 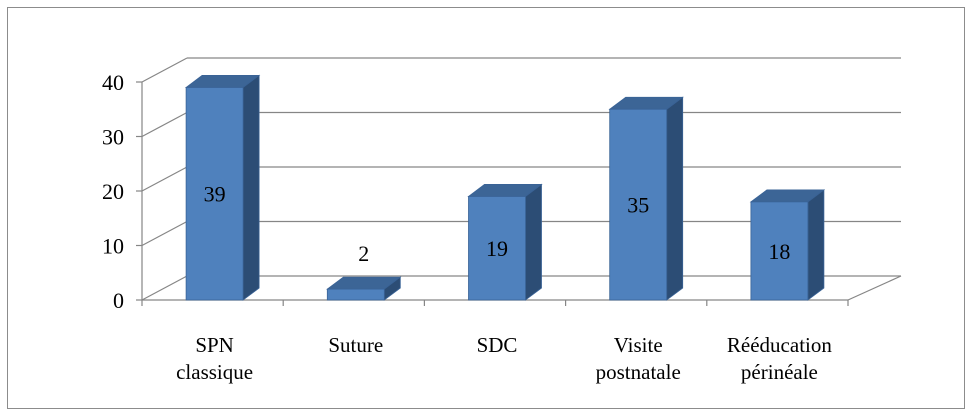 I want to click on floor-side-edge, so click(x=874, y=288).